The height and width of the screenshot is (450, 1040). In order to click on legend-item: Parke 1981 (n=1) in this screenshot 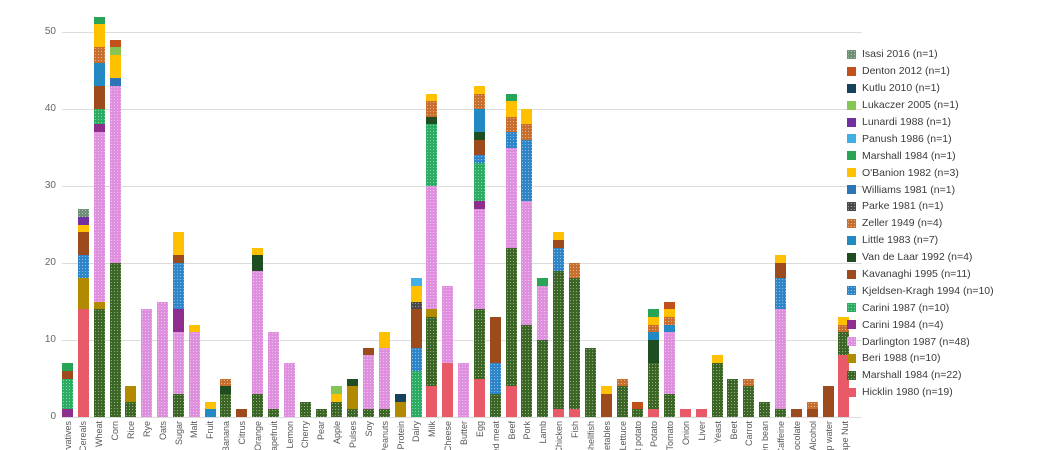, I will do `click(920, 206)`.